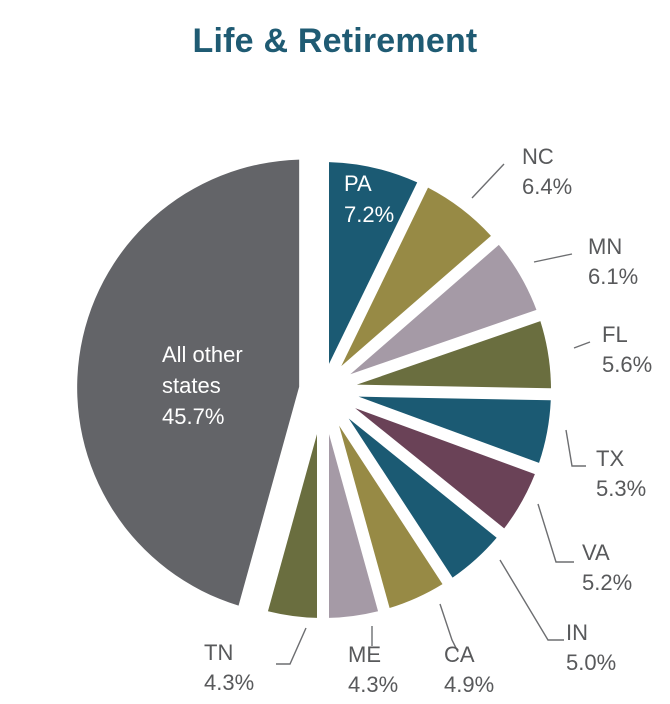  Describe the element at coordinates (202, 385) in the screenshot. I see `label-all-other-states: All other states 45.7%` at that location.